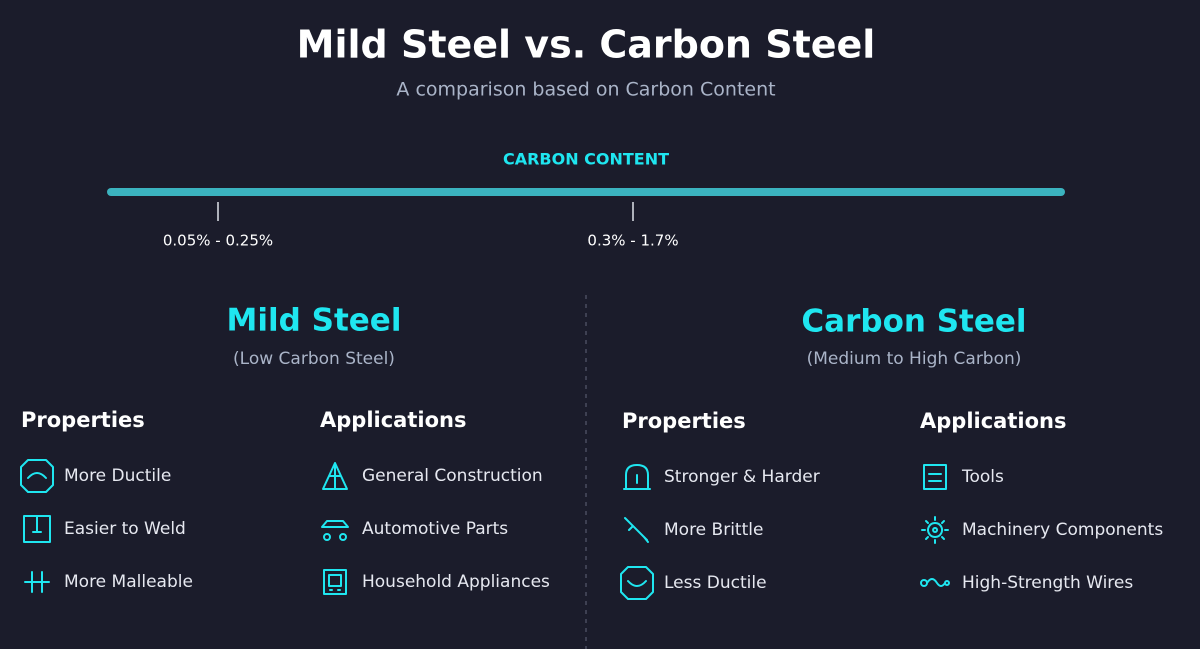  What do you see at coordinates (914, 359) in the screenshot?
I see `column-subtitle: (Medium to High Carbon)` at bounding box center [914, 359].